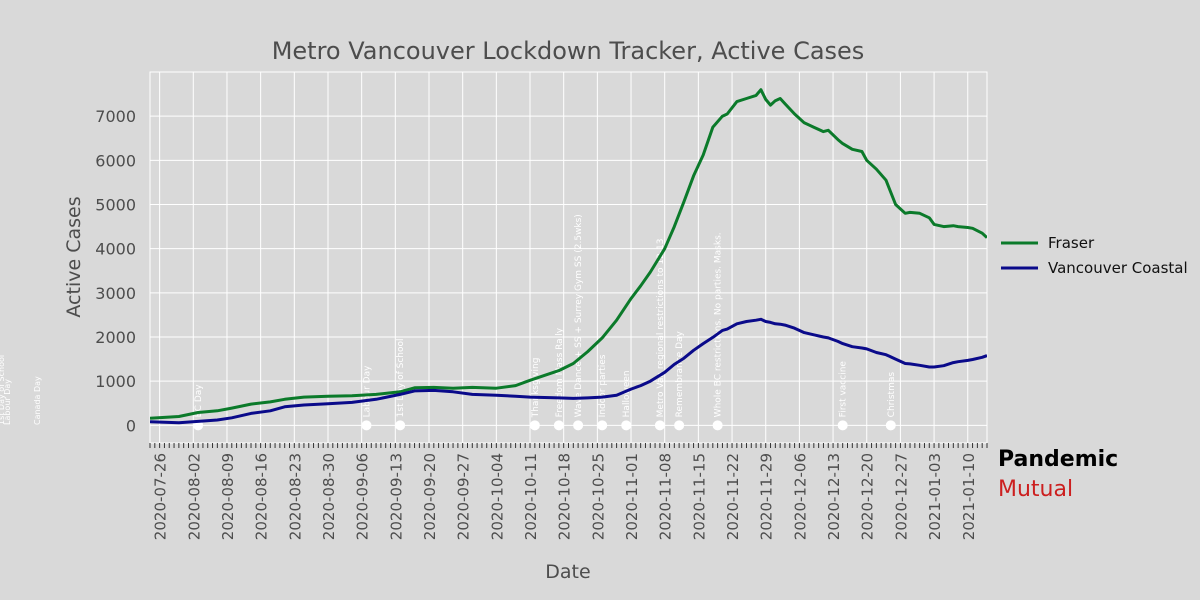  I want to click on y-tick-label: 2000, so click(115, 337).